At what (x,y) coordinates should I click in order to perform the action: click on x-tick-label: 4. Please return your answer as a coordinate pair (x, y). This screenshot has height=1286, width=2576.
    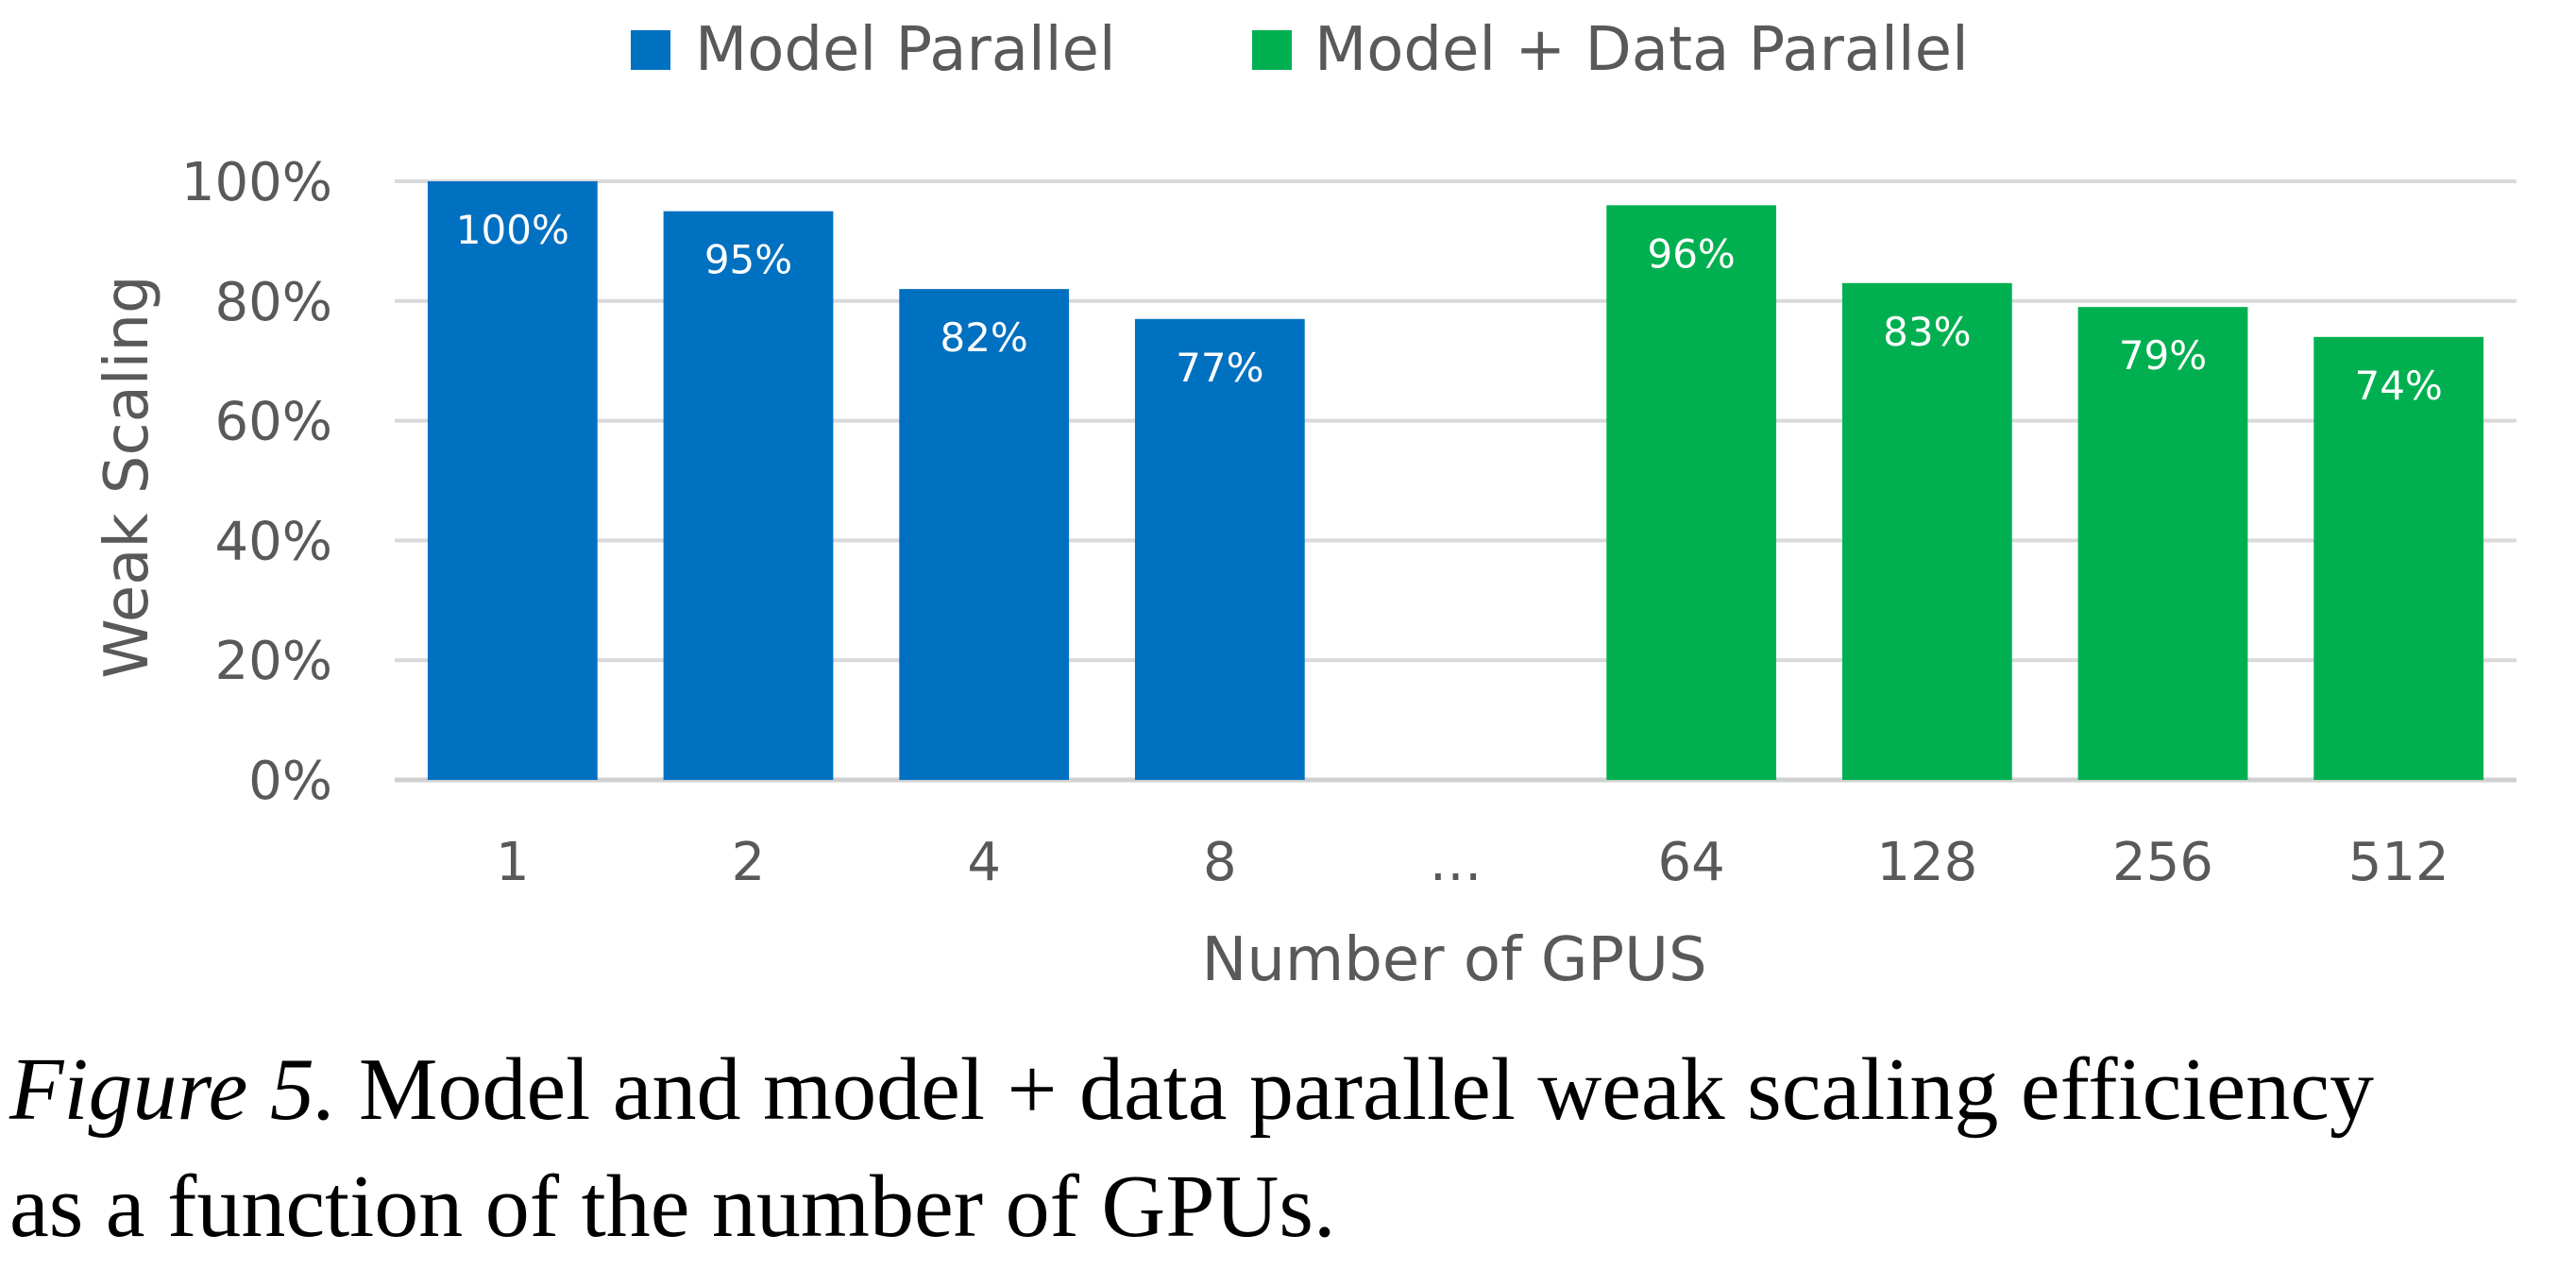
    Looking at the image, I should click on (984, 862).